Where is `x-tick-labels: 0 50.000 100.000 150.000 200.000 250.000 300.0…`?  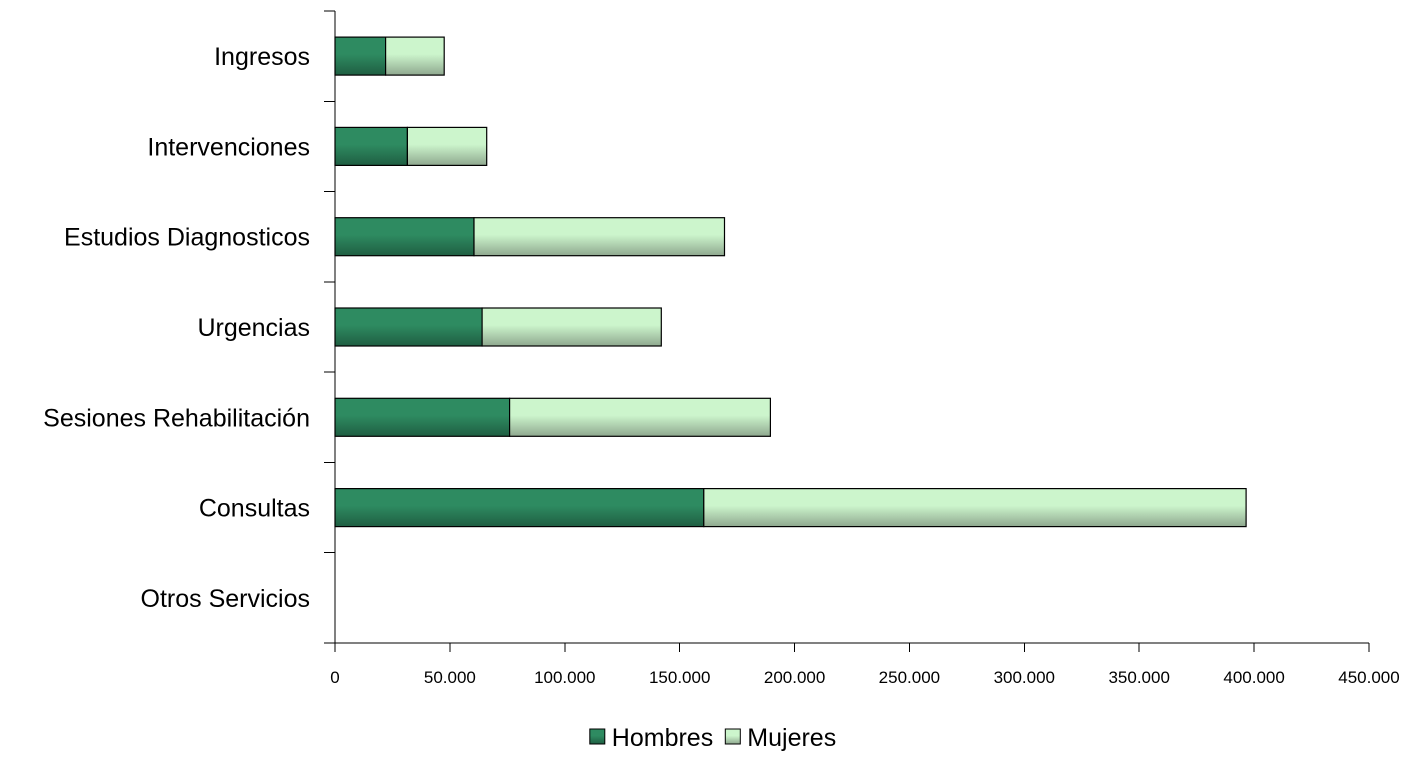
x-tick-labels: 0 50.000 100.000 150.000 200.000 250.000 300.0… is located at coordinates (864, 677).